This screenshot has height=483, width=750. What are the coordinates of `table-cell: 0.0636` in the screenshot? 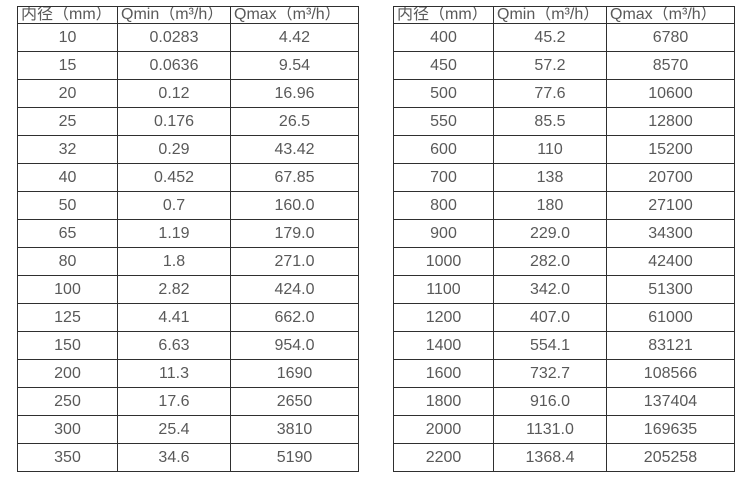 It's located at (174, 65).